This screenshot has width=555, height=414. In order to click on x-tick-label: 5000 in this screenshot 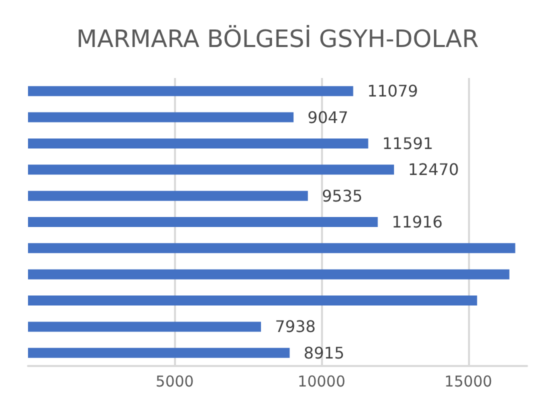, I will do `click(175, 381)`.